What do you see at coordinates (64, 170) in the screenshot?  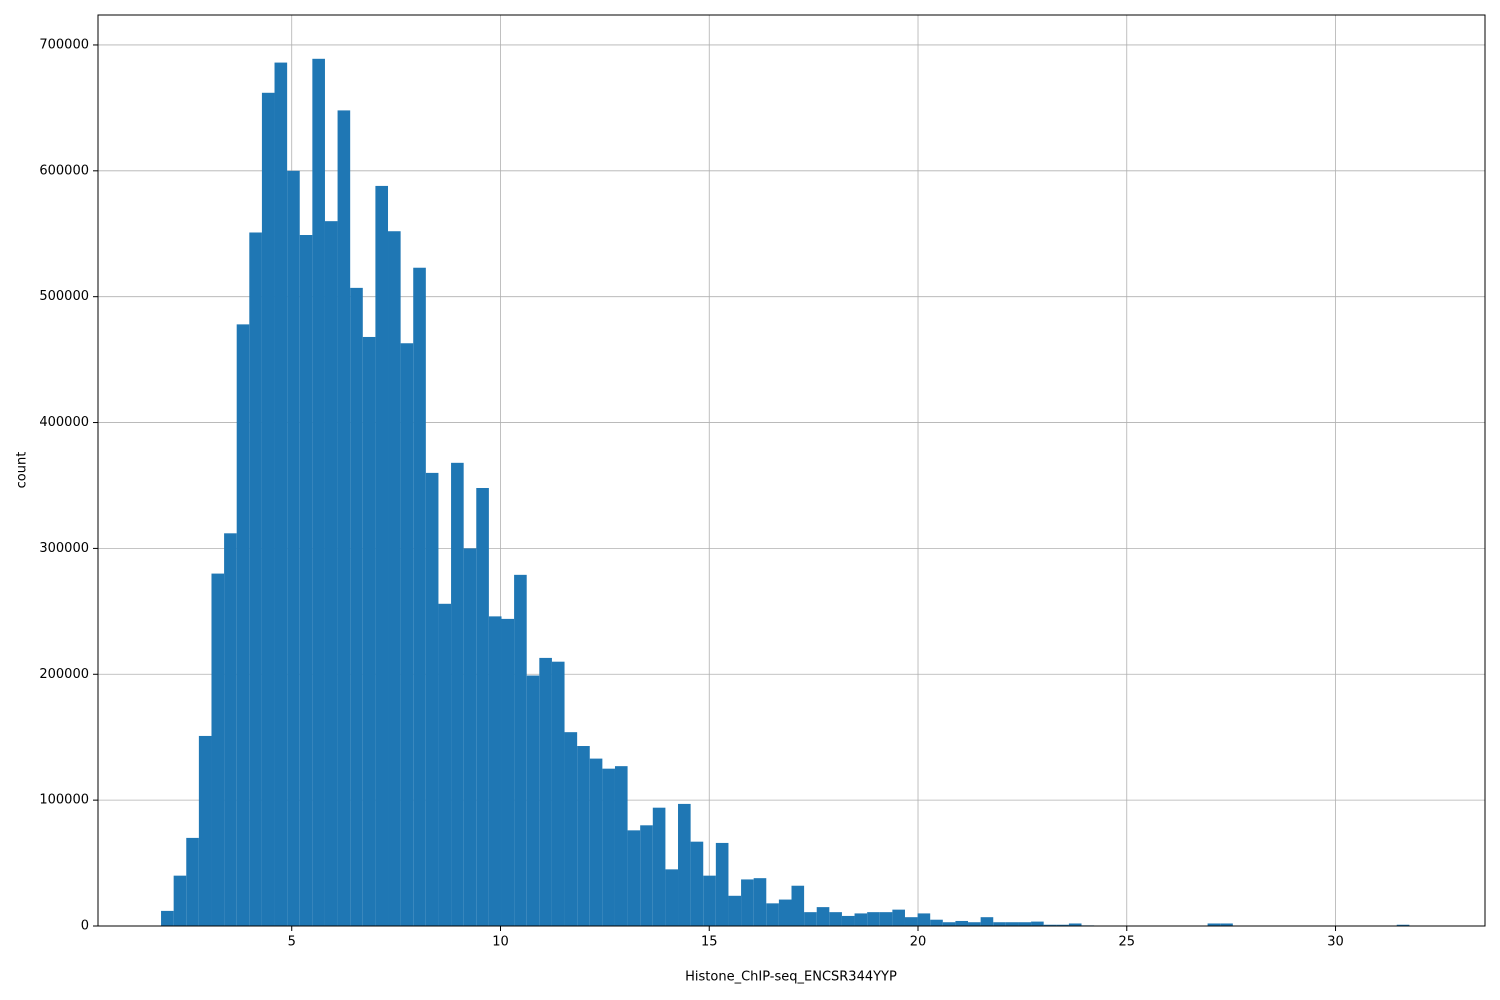 I see `y-tick-label: 600000` at bounding box center [64, 170].